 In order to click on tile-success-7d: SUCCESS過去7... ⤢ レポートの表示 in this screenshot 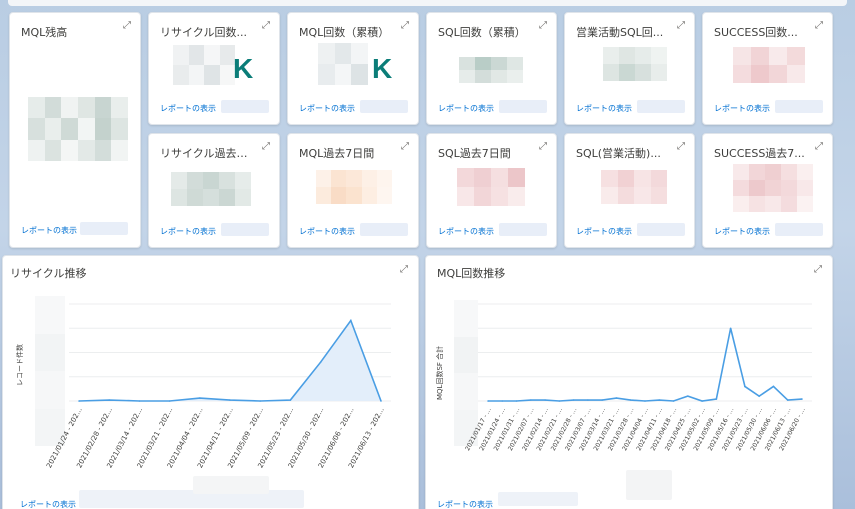, I will do `click(767, 190)`.